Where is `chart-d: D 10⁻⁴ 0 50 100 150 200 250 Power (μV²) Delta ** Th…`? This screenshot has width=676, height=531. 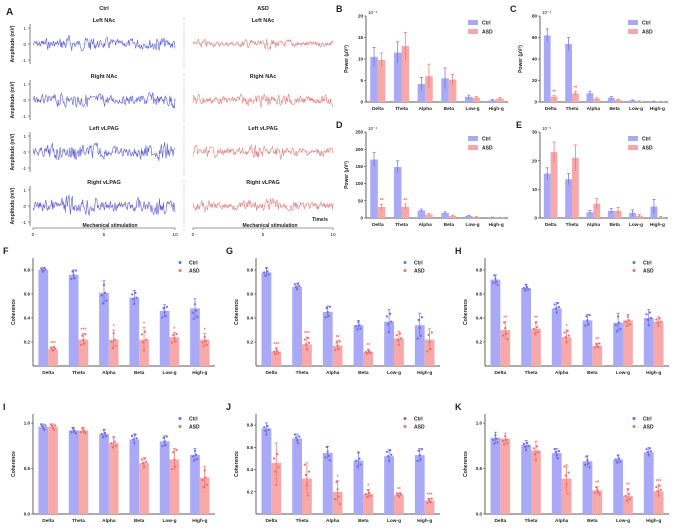
chart-d: D 10⁻⁴ 0 50 100 150 200 250 Power (μV²) Delta ** Th… is located at coordinates (422, 174).